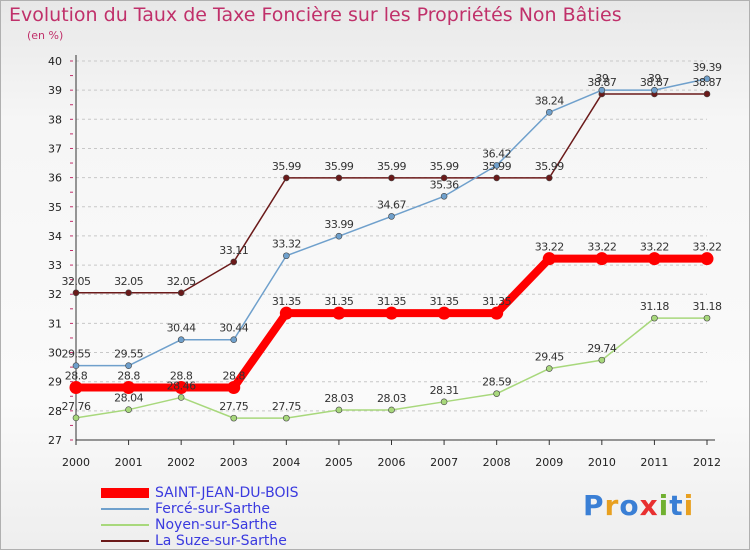 Image resolution: width=750 pixels, height=550 pixels. Describe the element at coordinates (549, 100) in the screenshot. I see `data-label-ferc-sur-sarthe-2009: 38.24` at that location.